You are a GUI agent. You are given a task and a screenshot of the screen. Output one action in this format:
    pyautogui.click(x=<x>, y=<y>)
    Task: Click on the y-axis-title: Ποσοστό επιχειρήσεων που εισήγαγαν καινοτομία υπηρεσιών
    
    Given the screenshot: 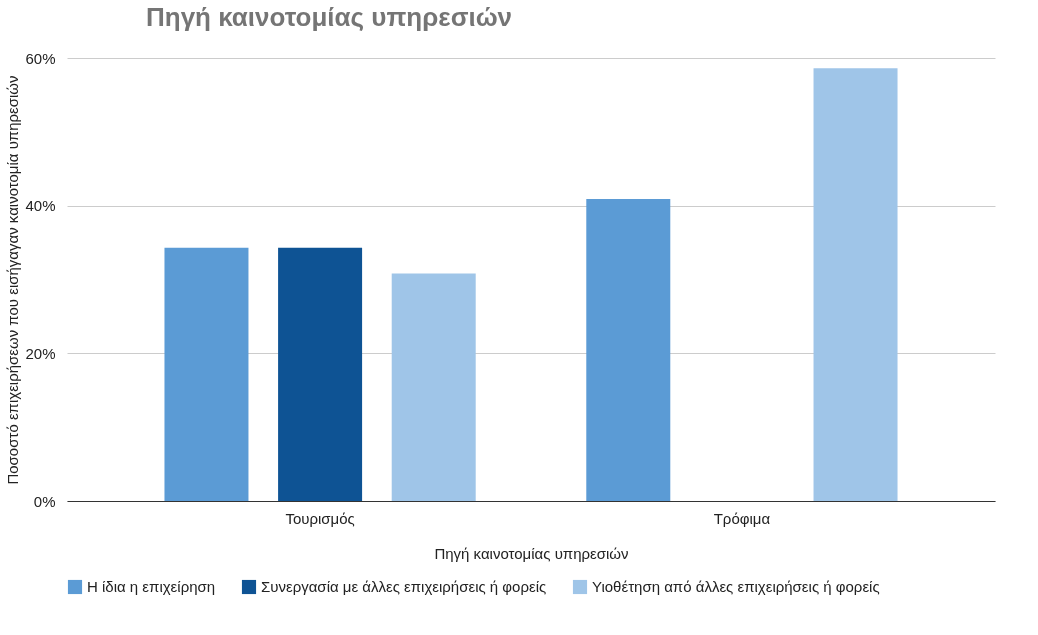 What is the action you would take?
    pyautogui.click(x=13, y=280)
    